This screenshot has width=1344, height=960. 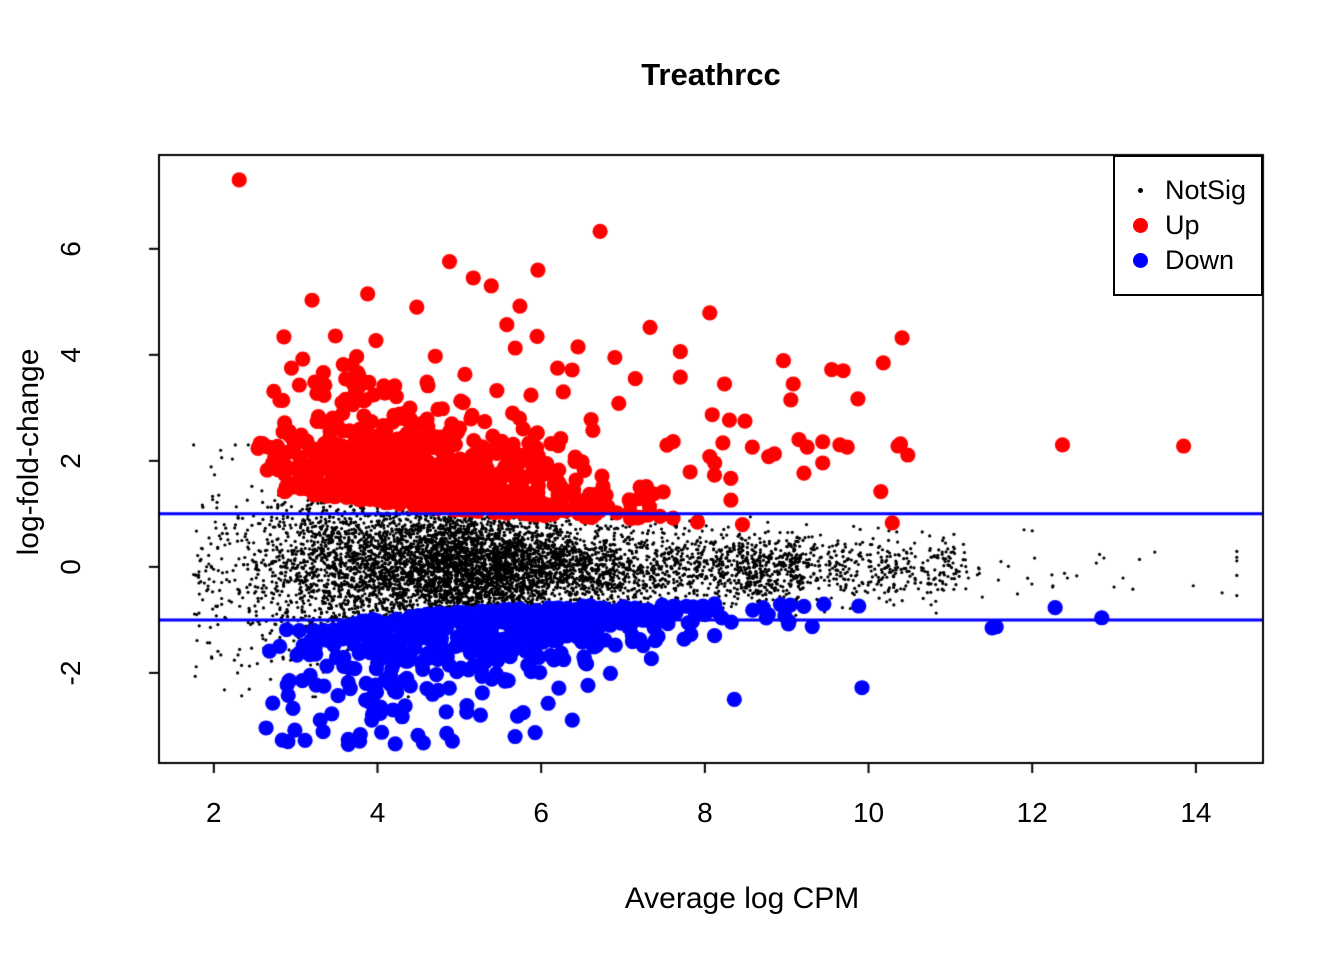 I want to click on legend-dot-down-icon, so click(x=1140, y=260).